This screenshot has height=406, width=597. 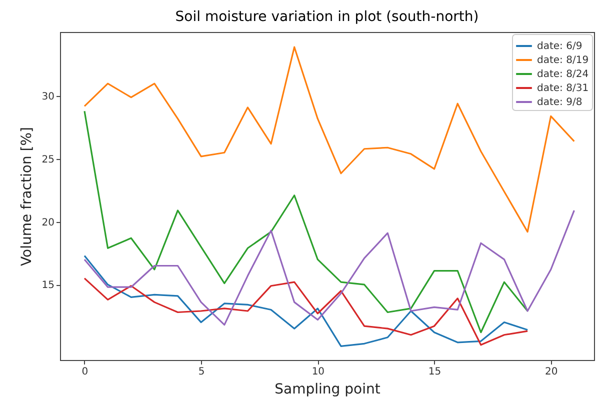 What do you see at coordinates (306, 312) in the screenshot?
I see `line-series` at bounding box center [306, 312].